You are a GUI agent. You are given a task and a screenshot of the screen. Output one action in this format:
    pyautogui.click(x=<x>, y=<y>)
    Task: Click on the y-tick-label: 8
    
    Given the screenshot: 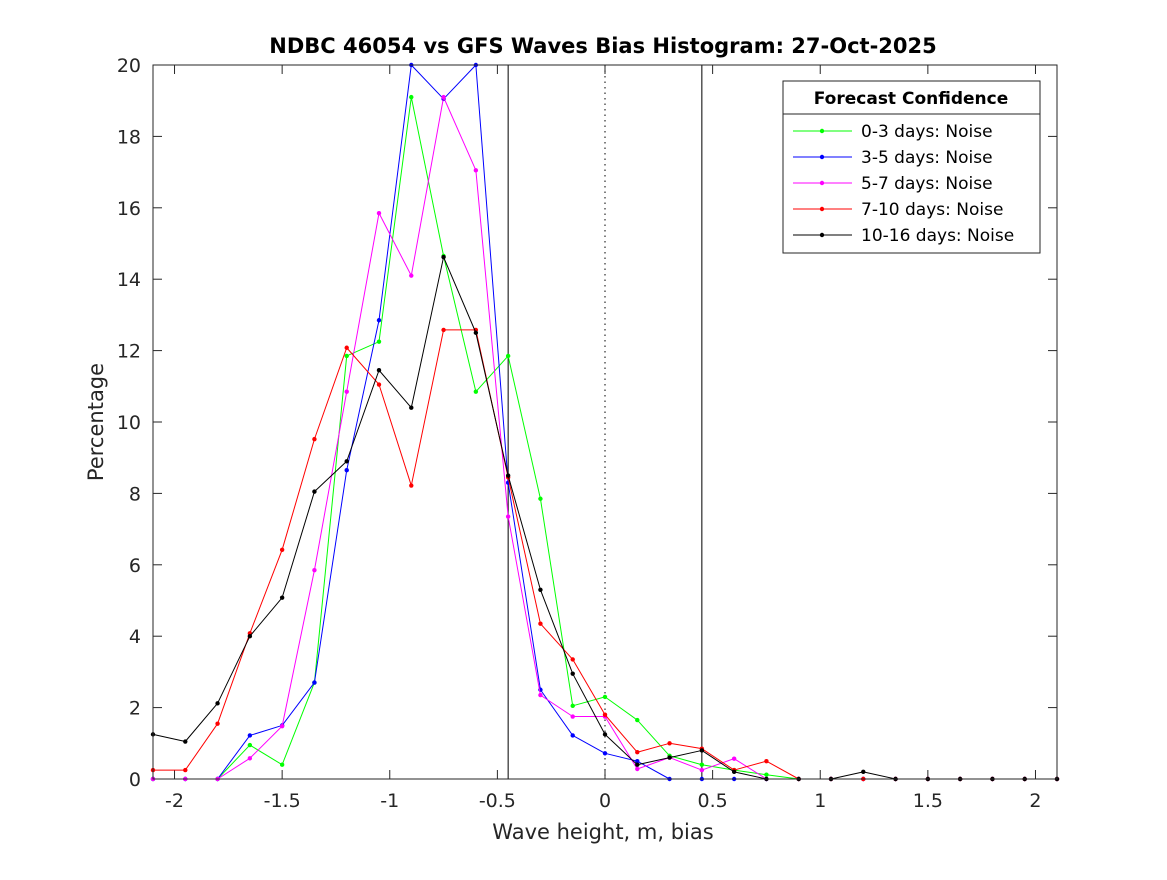 What is the action you would take?
    pyautogui.click(x=135, y=494)
    